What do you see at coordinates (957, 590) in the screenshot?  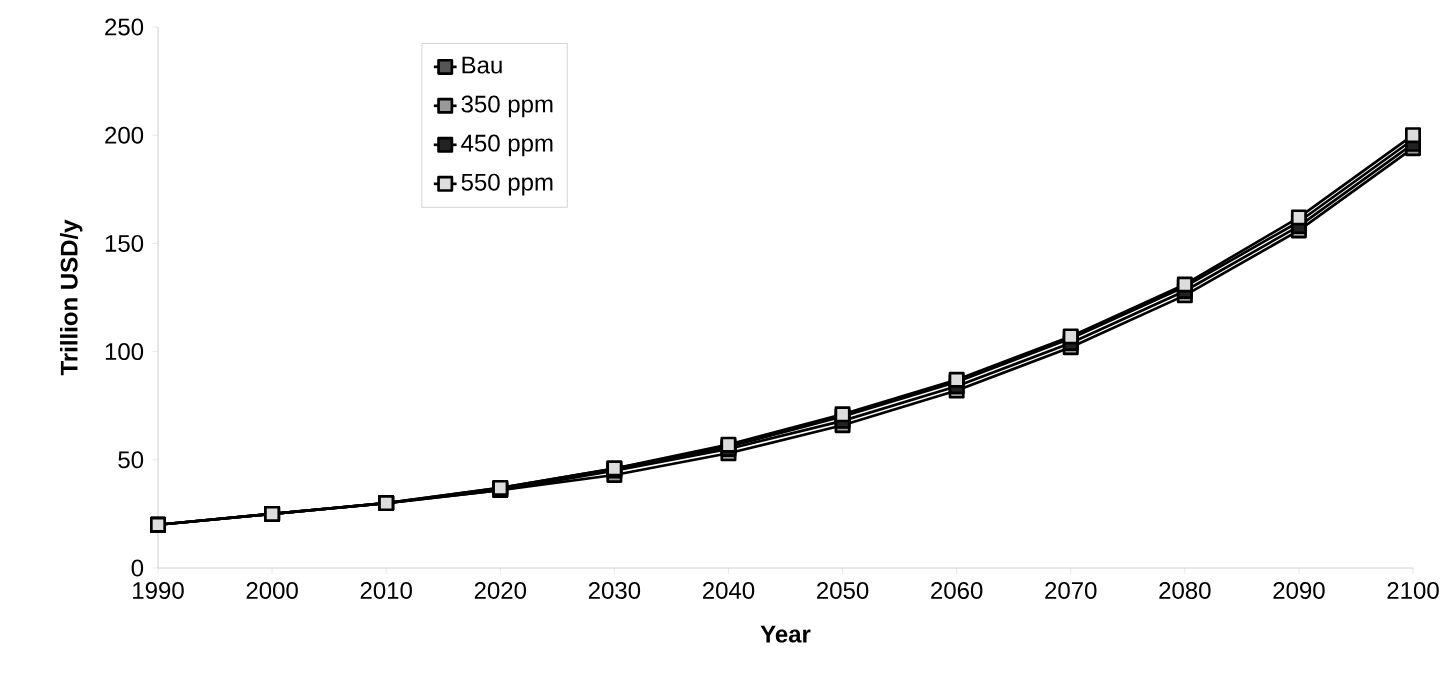 I see `x-tick-label: 2060` at bounding box center [957, 590].